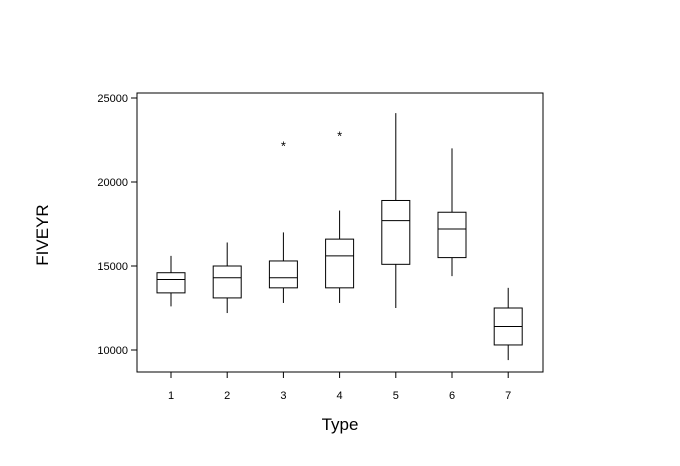 This screenshot has width=680, height=466. I want to click on y-tick-label: 15000, so click(112, 267).